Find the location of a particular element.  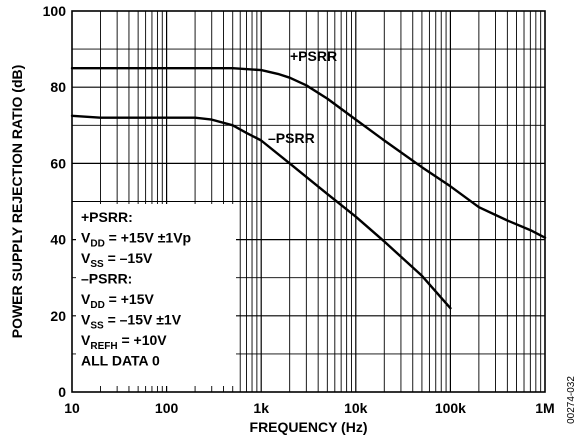

x-tick-label: 100k is located at coordinates (450, 408).